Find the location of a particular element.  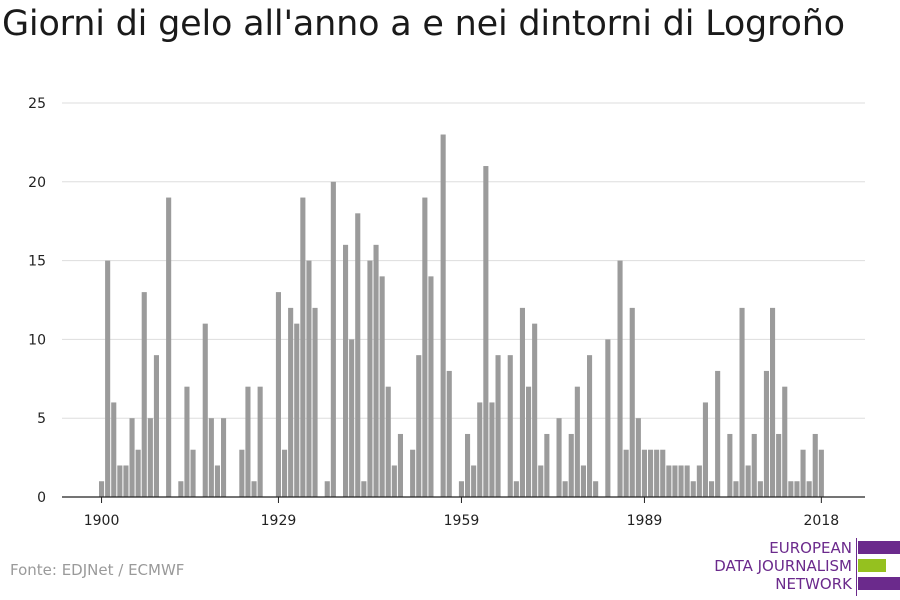

y-tick-label: 0 is located at coordinates (41, 498).